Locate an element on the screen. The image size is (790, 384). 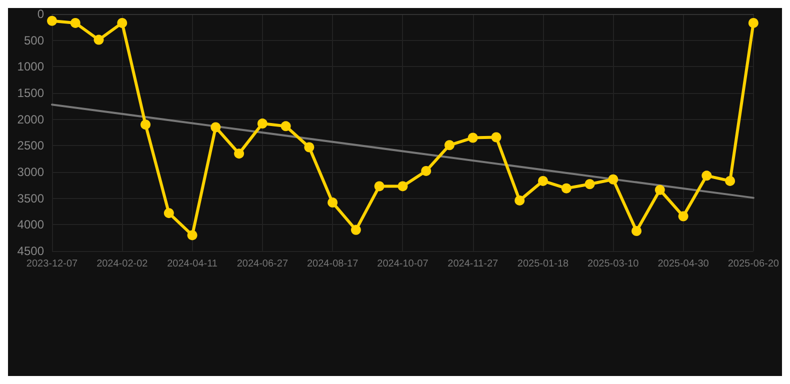
x-tick-label: 2025-03-10 is located at coordinates (614, 264).